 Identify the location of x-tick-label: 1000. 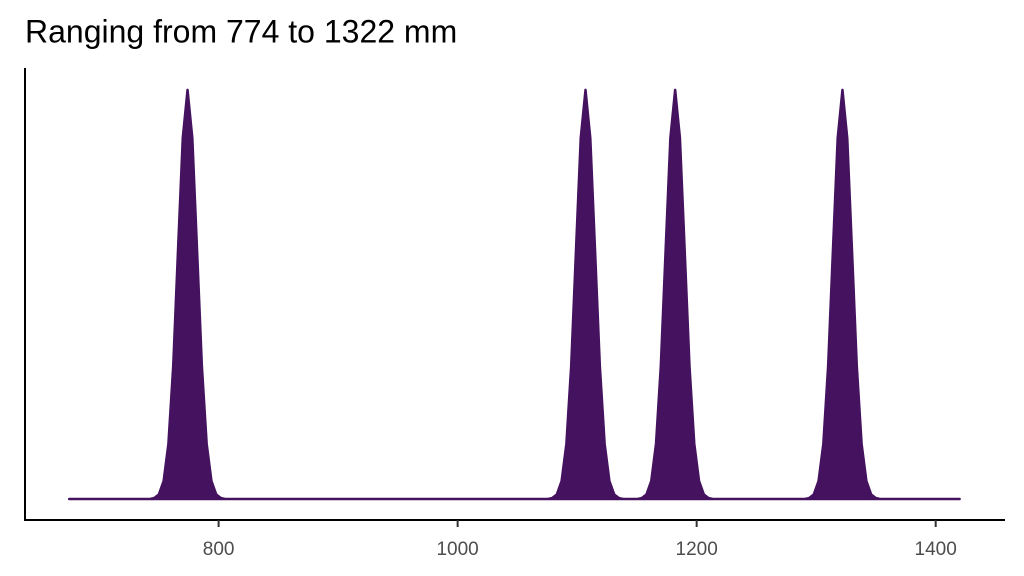
(457, 549).